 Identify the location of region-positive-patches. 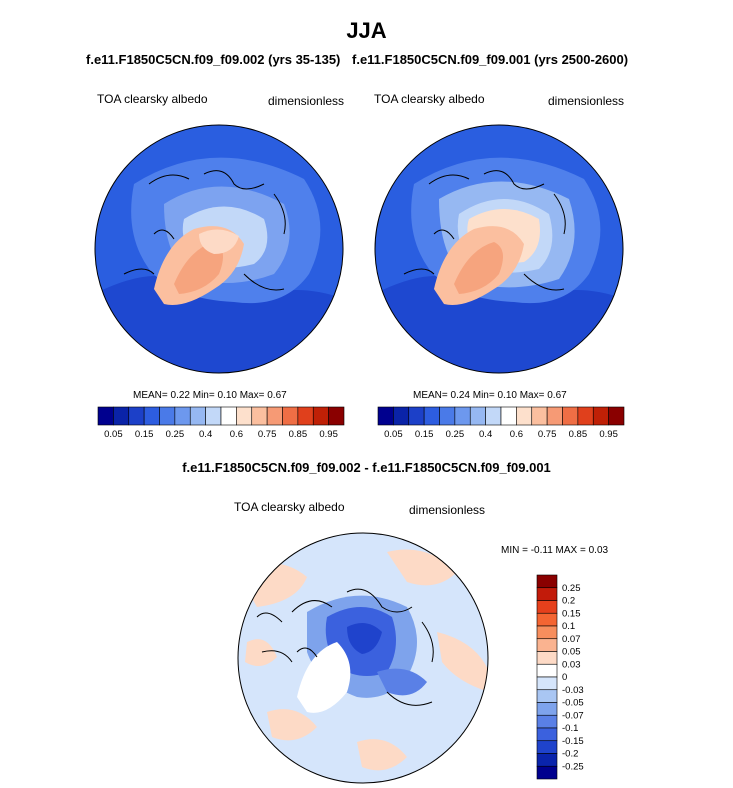
(363, 660).